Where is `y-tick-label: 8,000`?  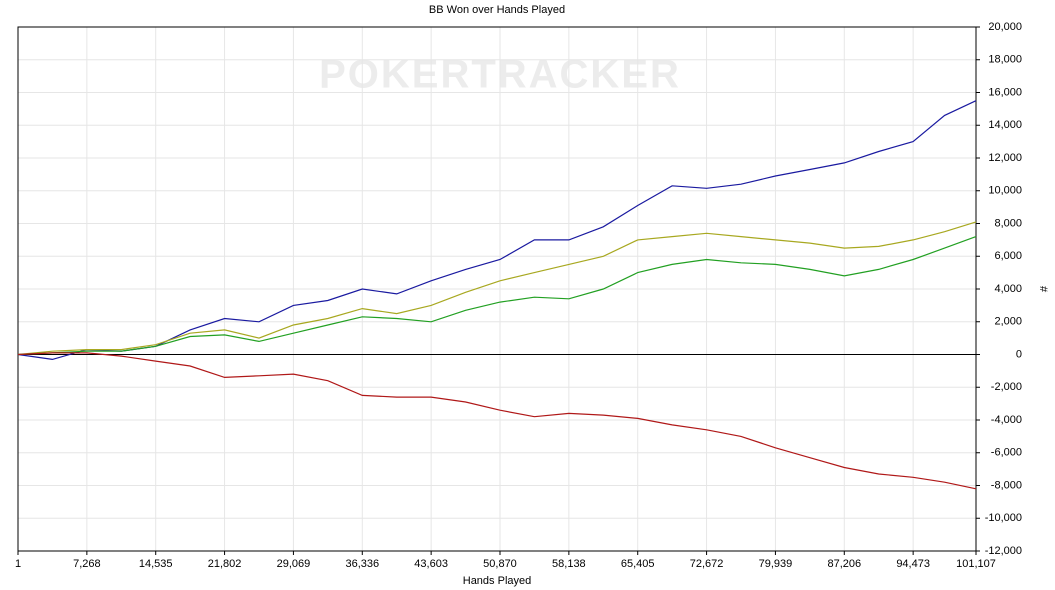
y-tick-label: 8,000 is located at coordinates (1008, 223).